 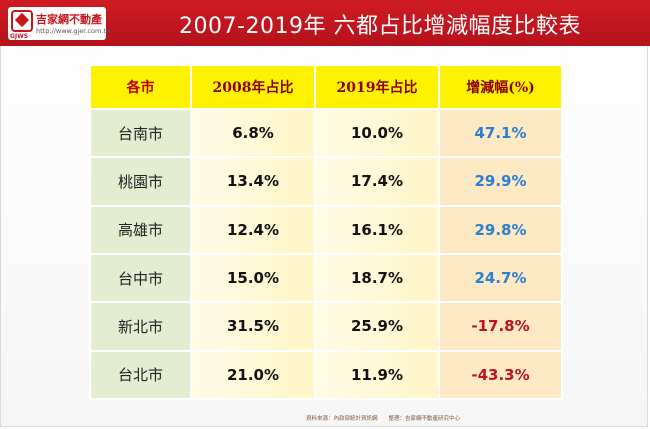 What do you see at coordinates (140, 133) in the screenshot?
I see `city-cell: 台南市` at bounding box center [140, 133].